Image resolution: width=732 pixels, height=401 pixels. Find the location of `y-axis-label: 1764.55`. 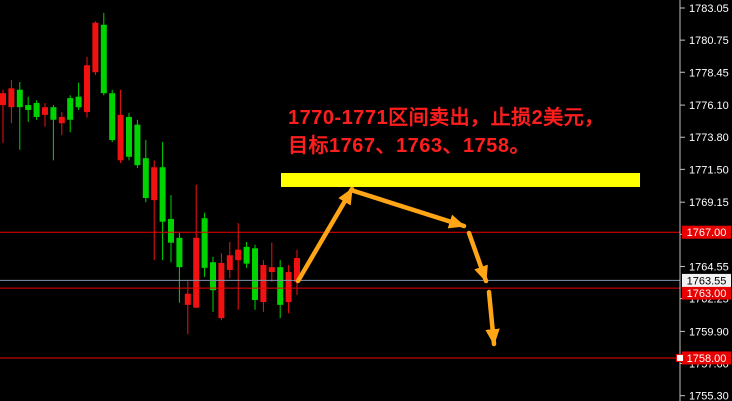

y-axis-label: 1764.55 is located at coordinates (709, 267).